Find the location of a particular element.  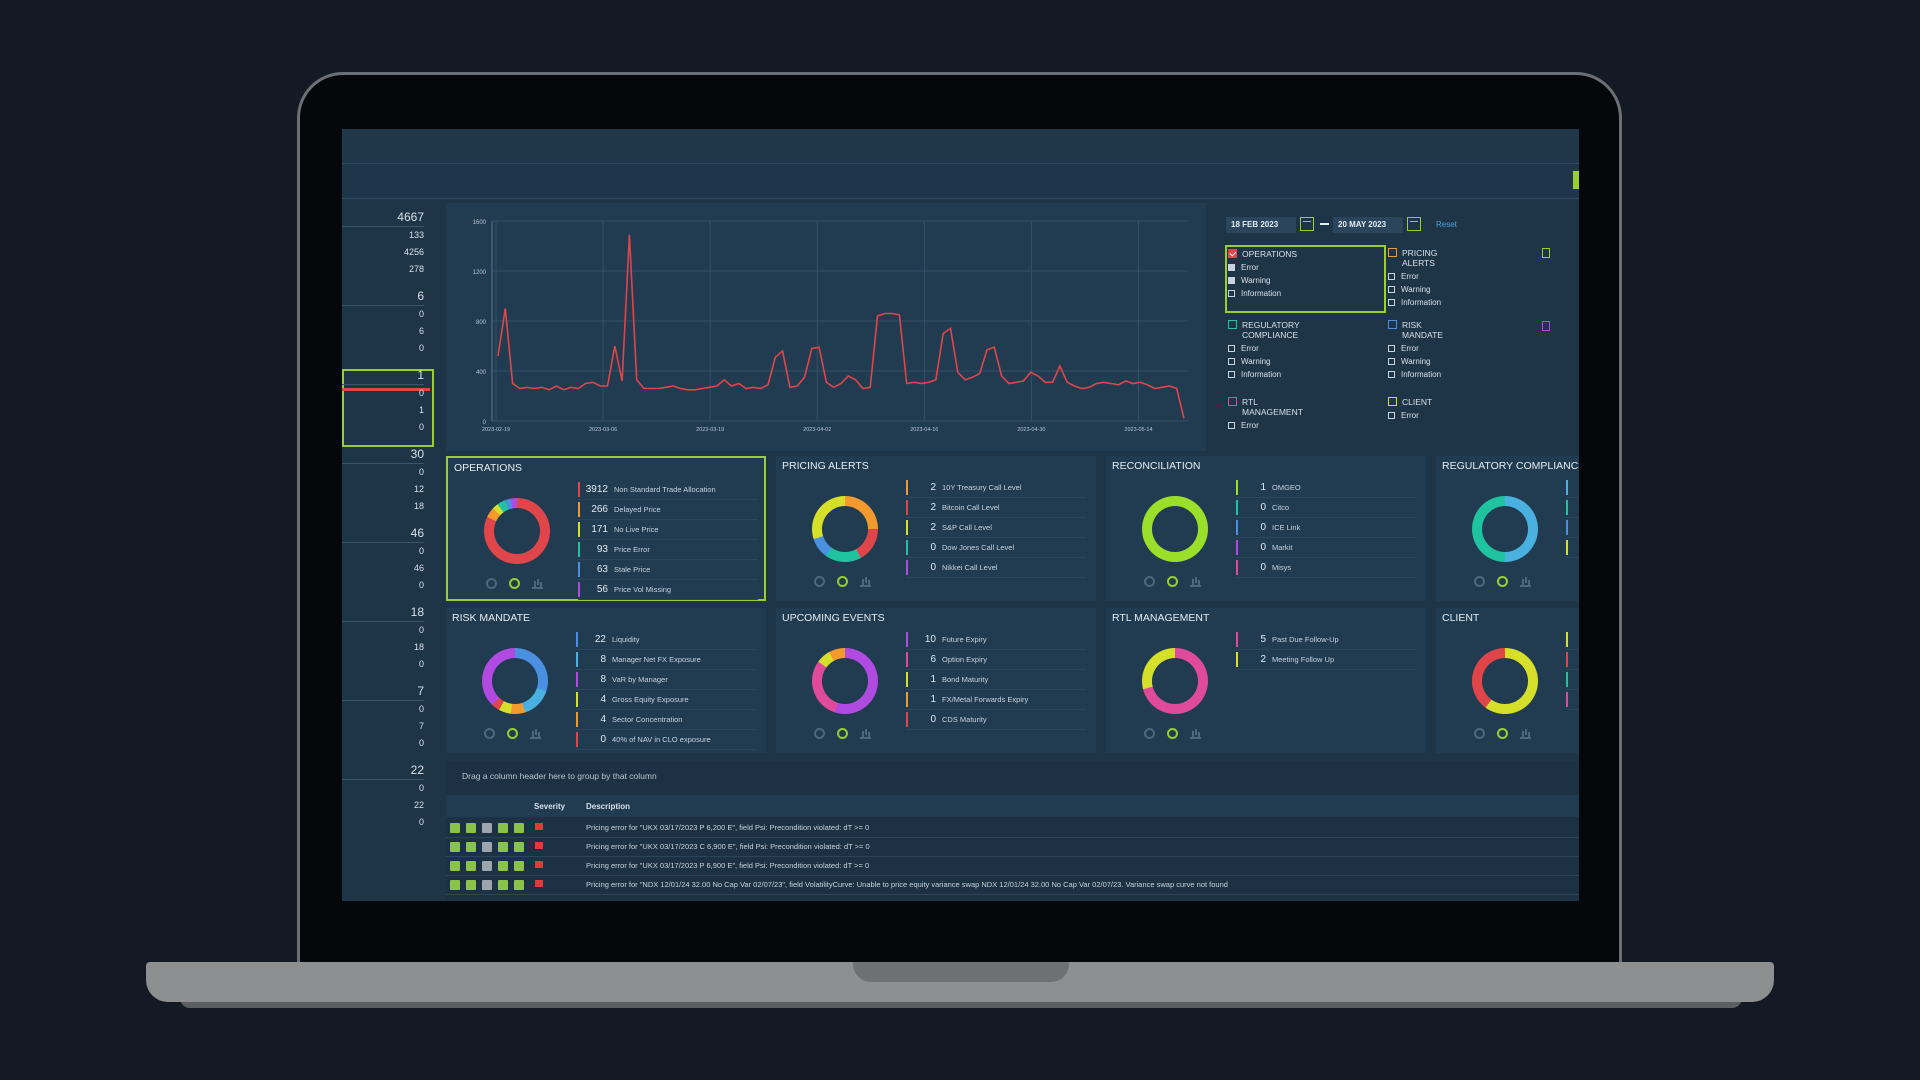

metric-row: 0 Misys is located at coordinates (1326, 568).